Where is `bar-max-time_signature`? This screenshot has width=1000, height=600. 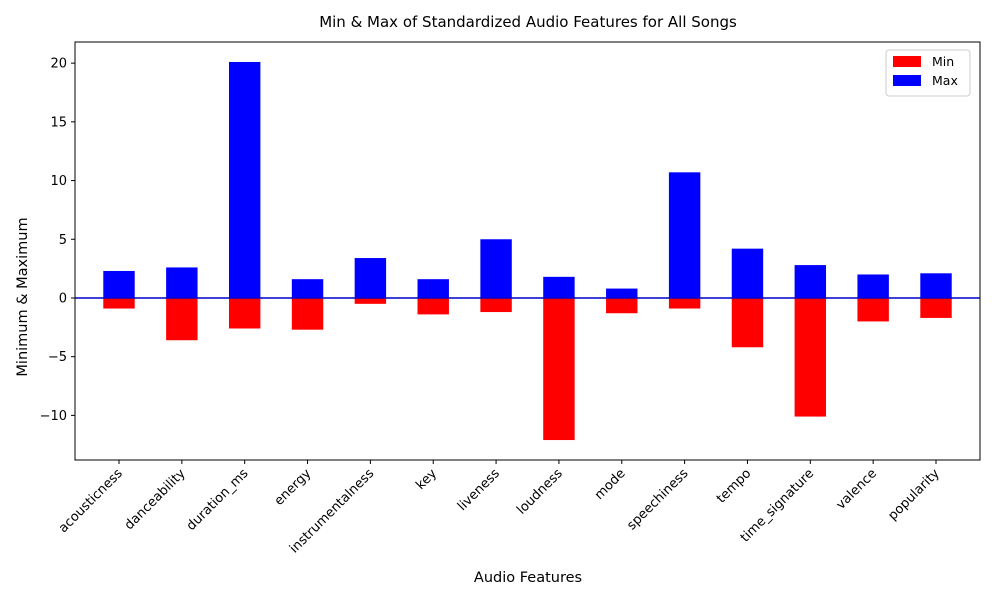
bar-max-time_signature is located at coordinates (810, 281).